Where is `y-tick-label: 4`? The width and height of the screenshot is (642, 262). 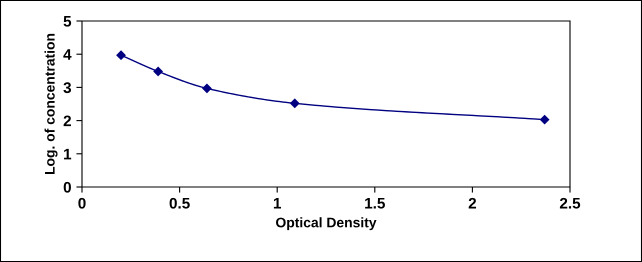 y-tick-label: 4 is located at coordinates (67, 54).